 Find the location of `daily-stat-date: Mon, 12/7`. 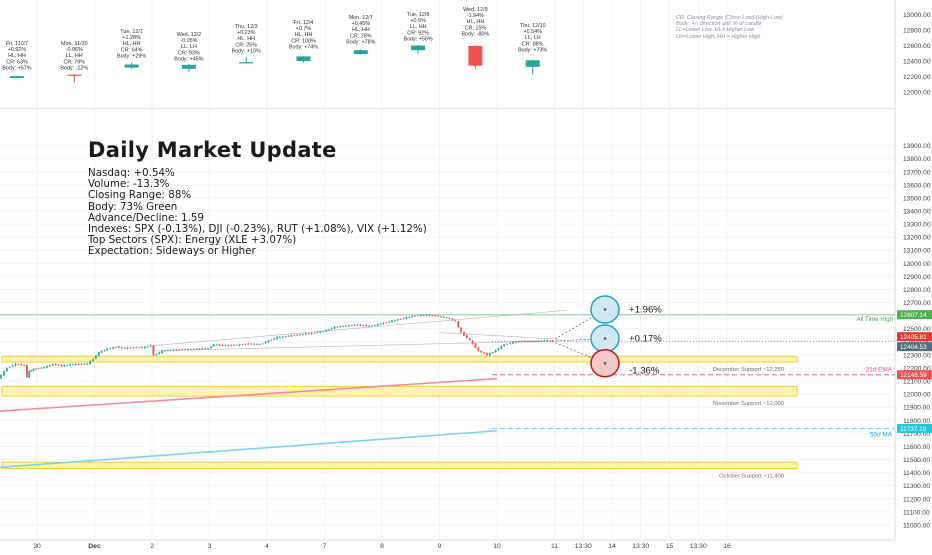

daily-stat-date: Mon, 12/7 is located at coordinates (361, 18).